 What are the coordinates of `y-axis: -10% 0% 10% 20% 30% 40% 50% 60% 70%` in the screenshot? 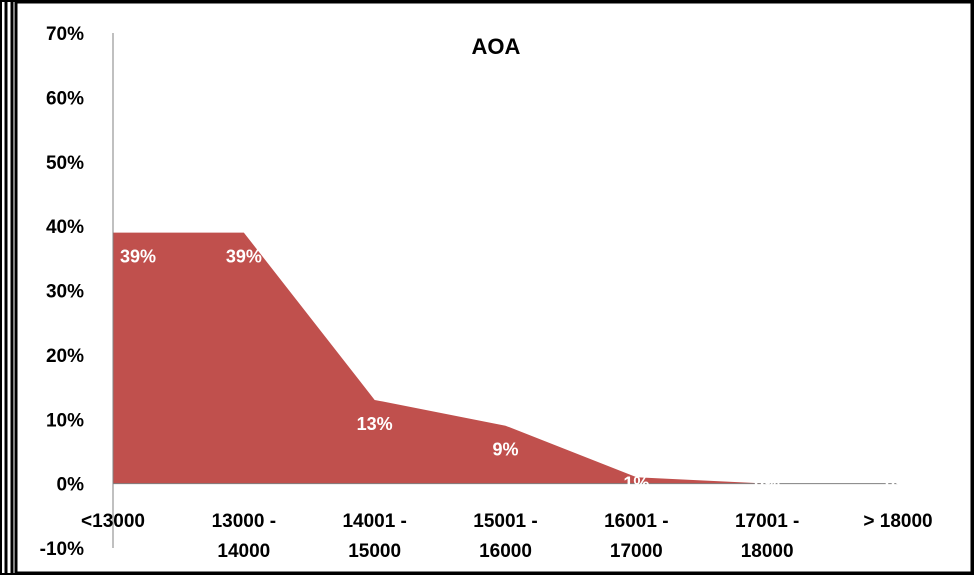 It's located at (77, 292).